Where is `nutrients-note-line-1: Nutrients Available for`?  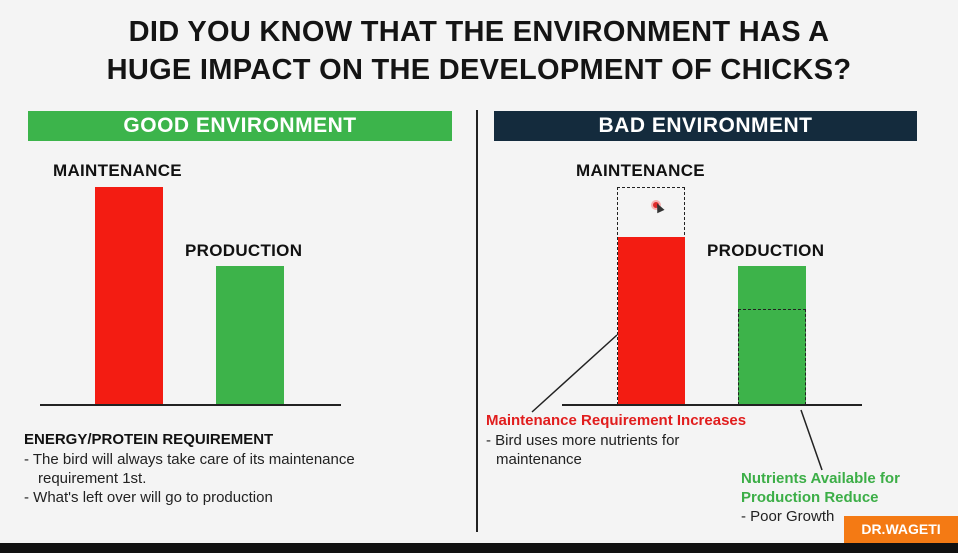 nutrients-note-line-1: Nutrients Available for is located at coordinates (820, 478).